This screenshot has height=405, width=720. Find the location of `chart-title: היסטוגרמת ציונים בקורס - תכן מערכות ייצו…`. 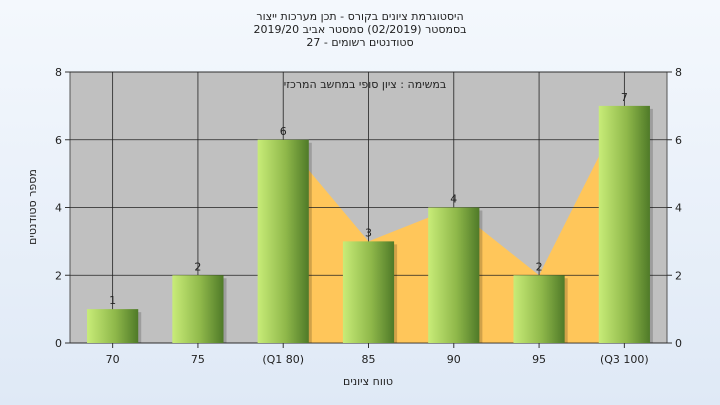

chart-title: היסטוגרמת ציונים בקורס - תכן מערכות ייצו… is located at coordinates (360, 29).